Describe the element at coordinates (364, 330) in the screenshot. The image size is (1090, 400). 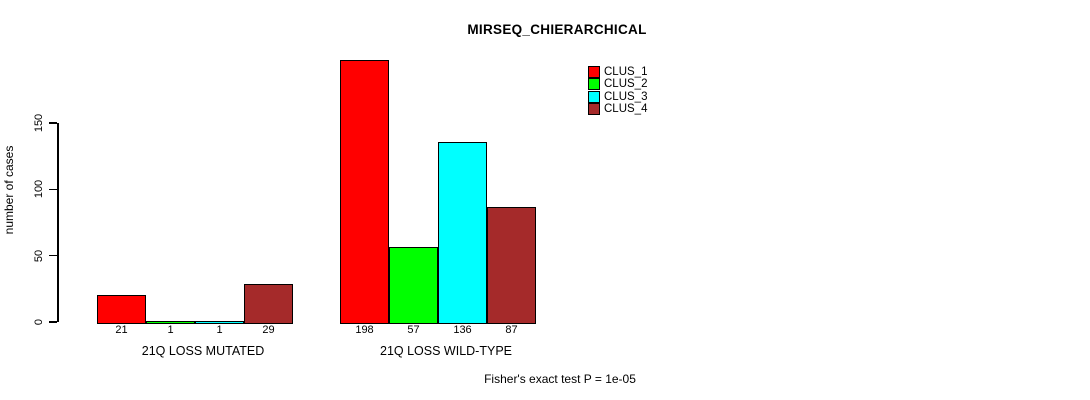
I see `bar-value-label: 198` at that location.